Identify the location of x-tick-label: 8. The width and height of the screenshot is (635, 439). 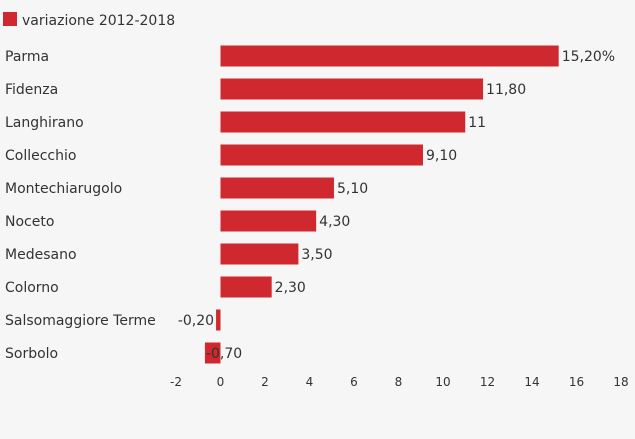
(399, 382).